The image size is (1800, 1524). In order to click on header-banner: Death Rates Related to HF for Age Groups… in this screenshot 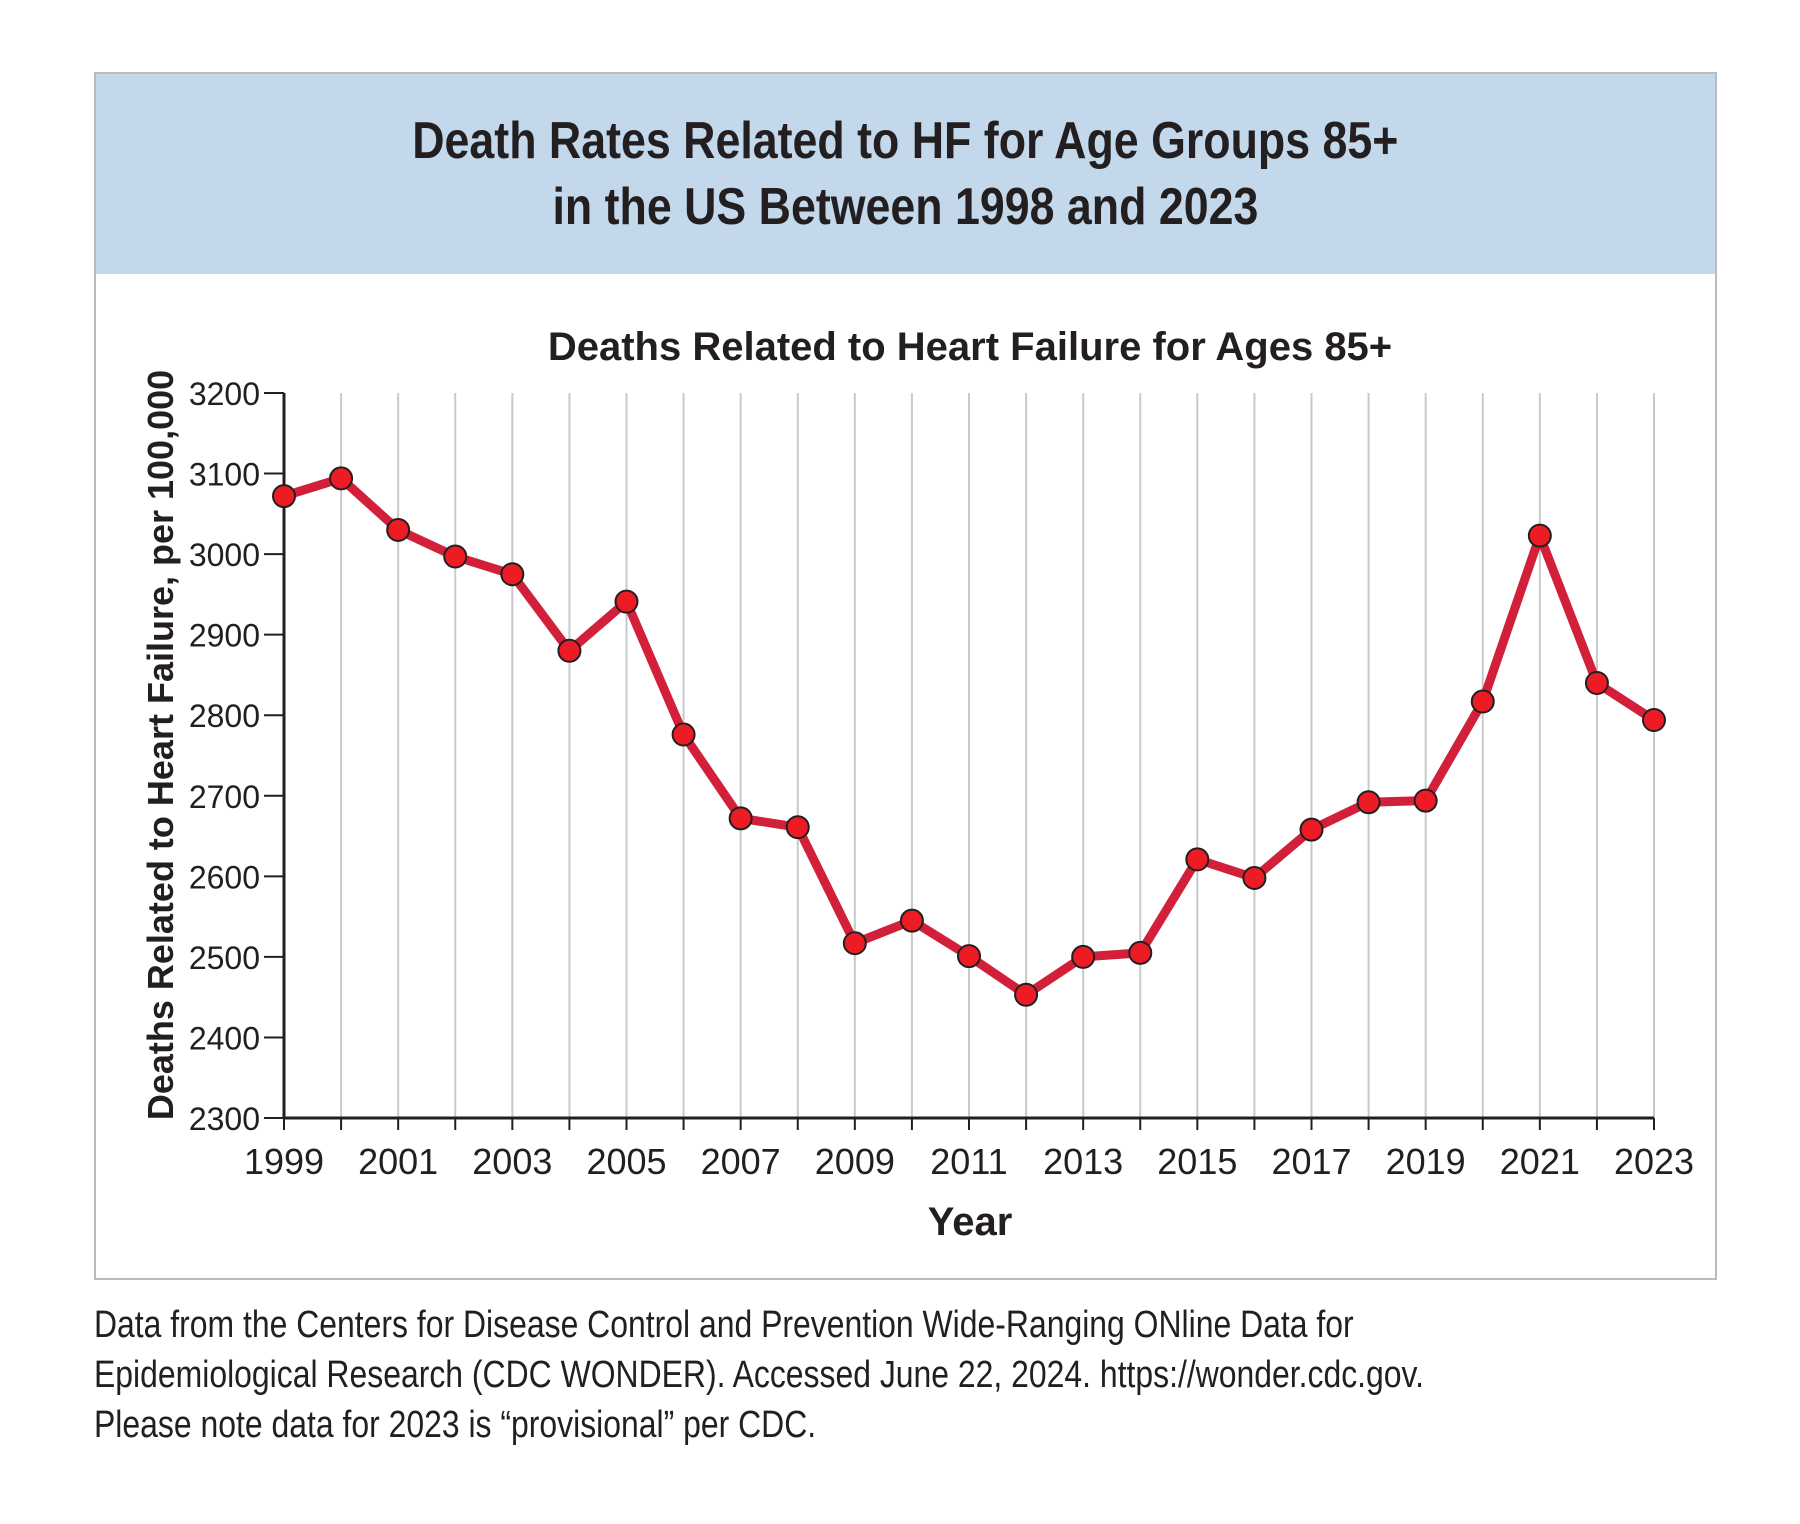, I will do `click(905, 174)`.